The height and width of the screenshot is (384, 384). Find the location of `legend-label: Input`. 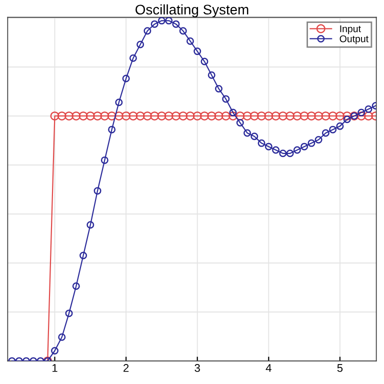

legend-label: Input is located at coordinates (350, 29).